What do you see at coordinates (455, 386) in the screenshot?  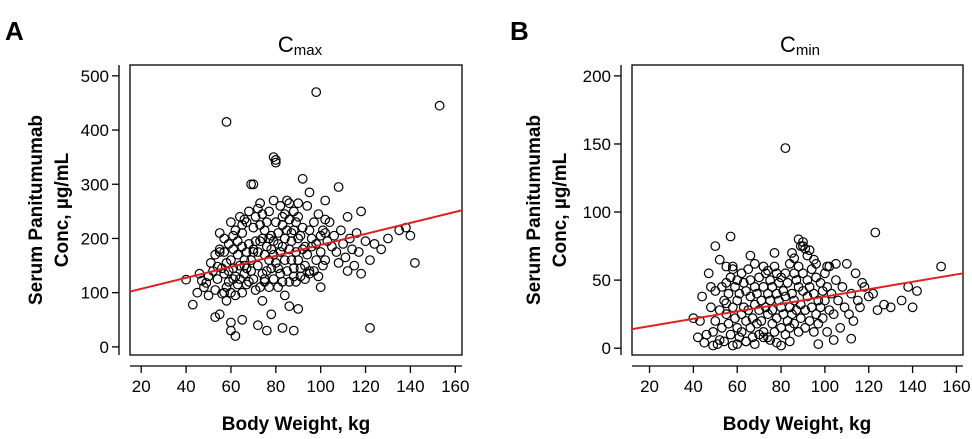 I see `x-tick-label: 160` at bounding box center [455, 386].